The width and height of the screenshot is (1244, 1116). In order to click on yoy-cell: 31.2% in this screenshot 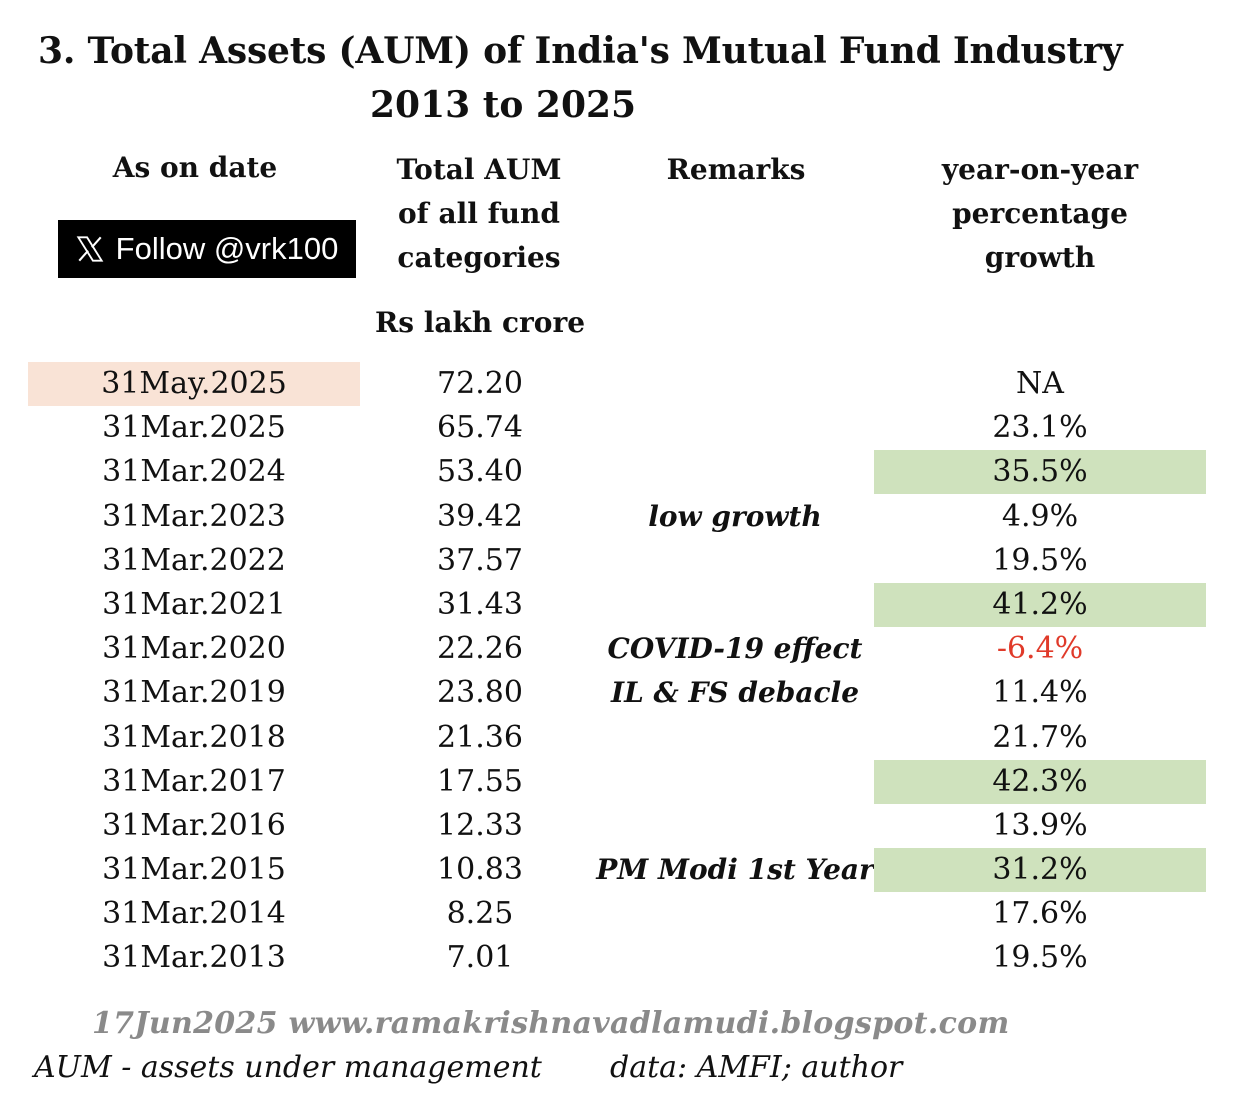, I will do `click(1040, 870)`.